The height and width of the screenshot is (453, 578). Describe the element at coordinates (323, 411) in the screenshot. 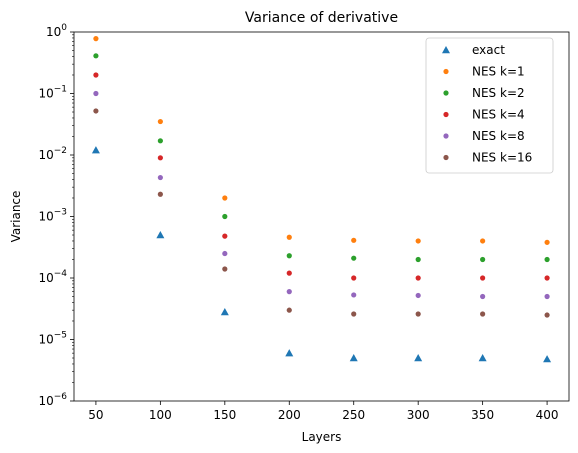

I see `x-axis-ticks: 50 100 150 200 250 300 350 400` at that location.